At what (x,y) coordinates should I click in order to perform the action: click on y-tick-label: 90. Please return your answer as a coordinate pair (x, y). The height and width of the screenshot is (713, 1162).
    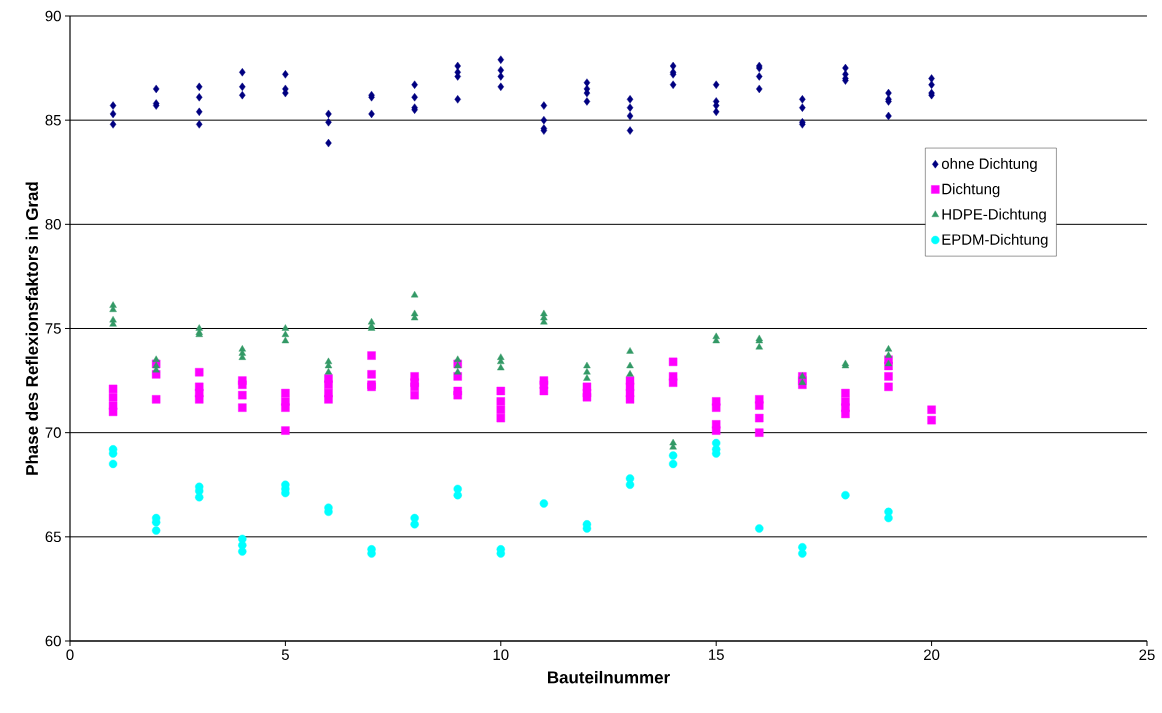
    Looking at the image, I should click on (53, 16).